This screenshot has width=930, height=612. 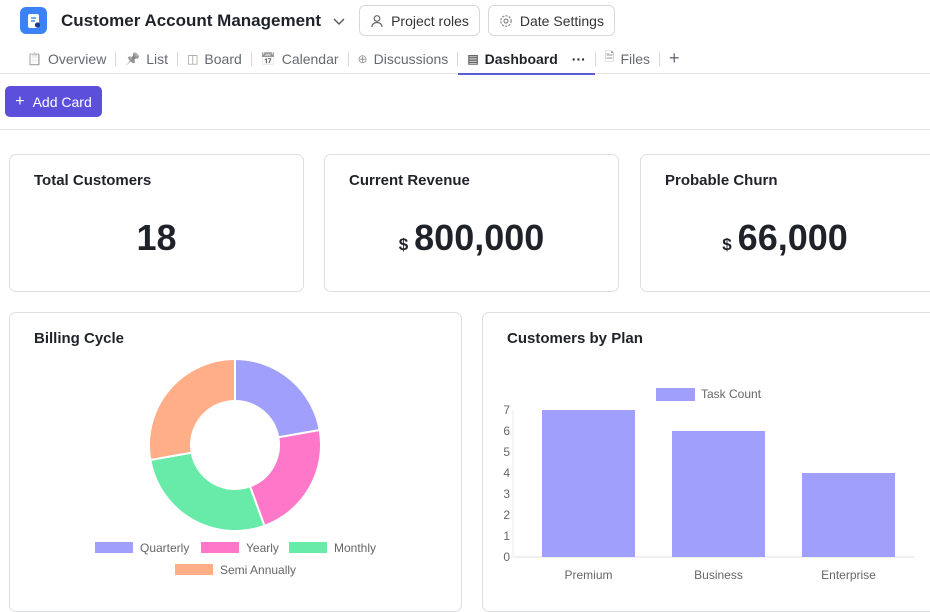 I want to click on card-total-customers: Total Customers 18, so click(x=156, y=223).